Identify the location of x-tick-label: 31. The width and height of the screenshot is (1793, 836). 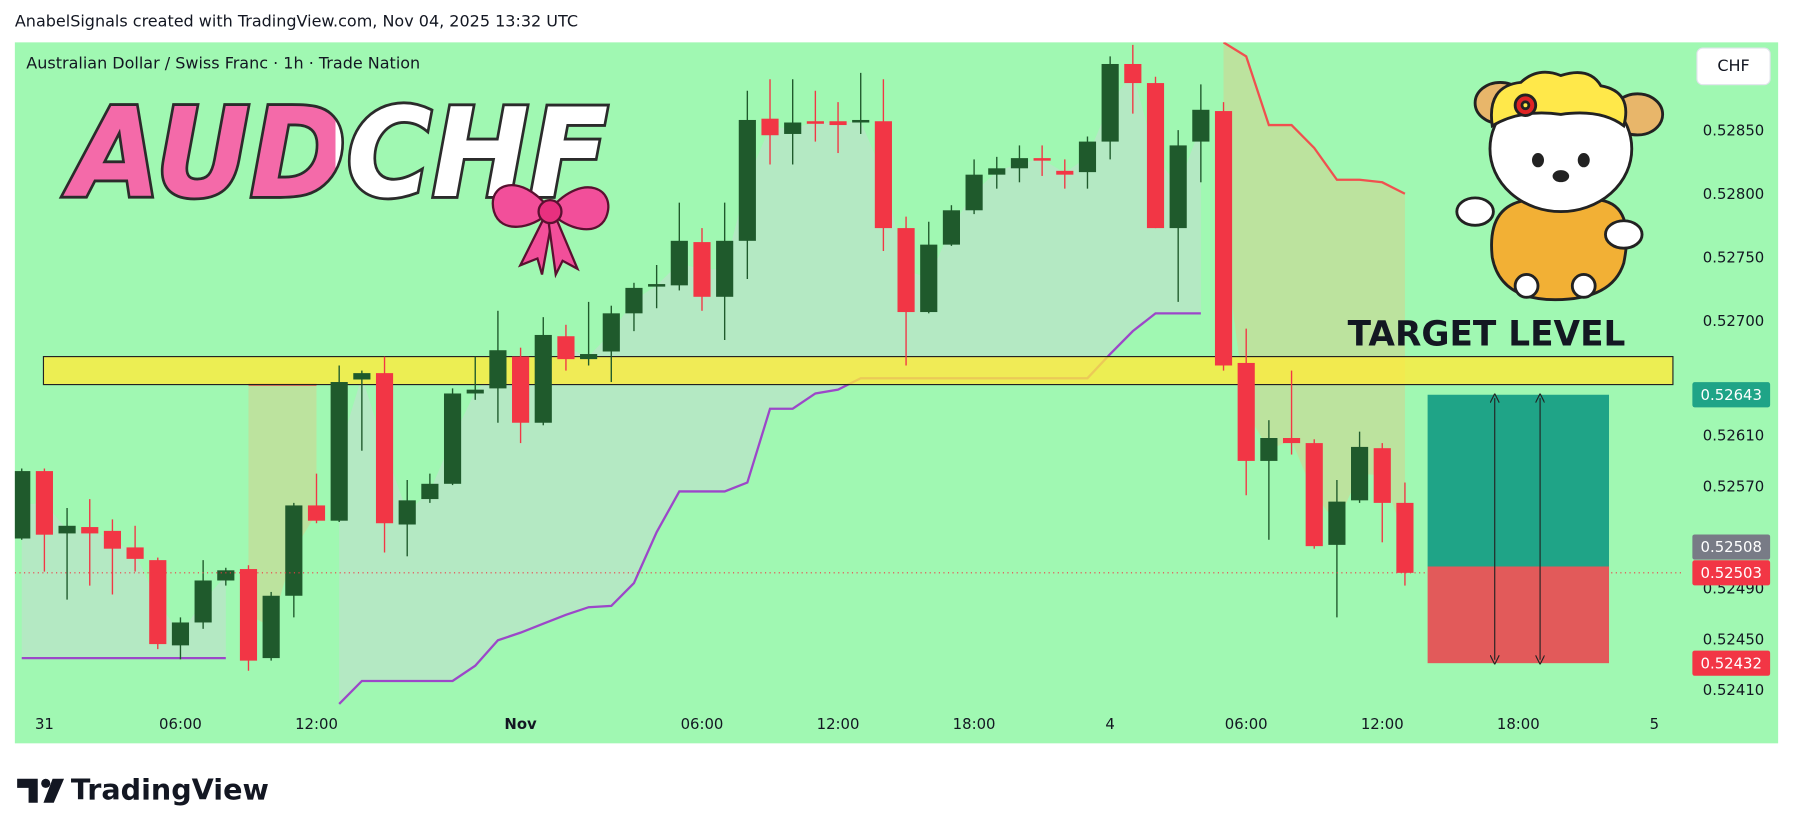
(44, 724).